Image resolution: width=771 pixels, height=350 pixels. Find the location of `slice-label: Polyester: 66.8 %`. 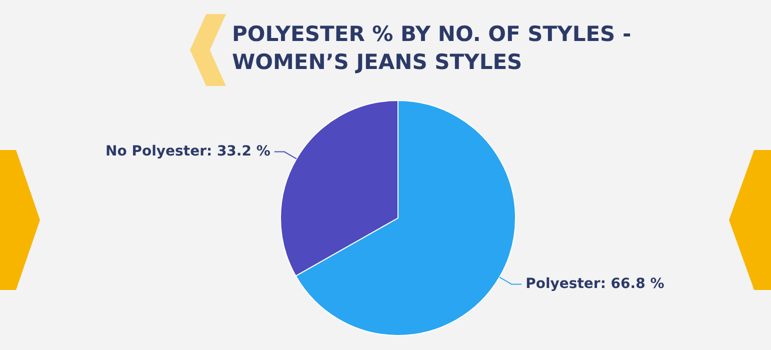

slice-label: Polyester: 66.8 % is located at coordinates (595, 284).